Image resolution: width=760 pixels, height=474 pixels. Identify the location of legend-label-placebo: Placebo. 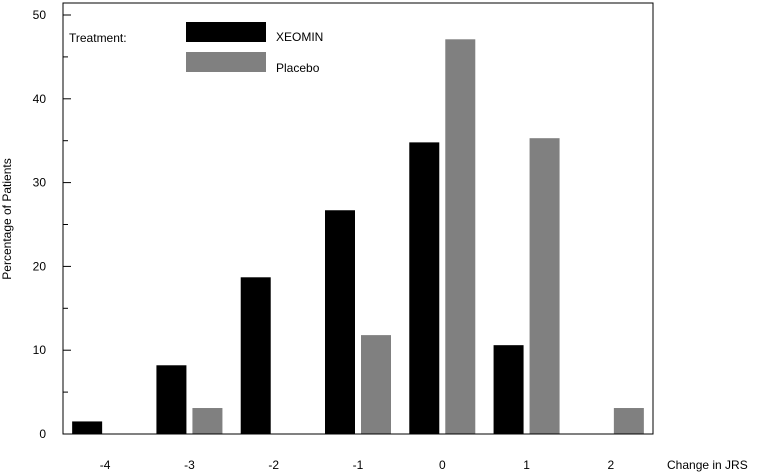
(298, 68).